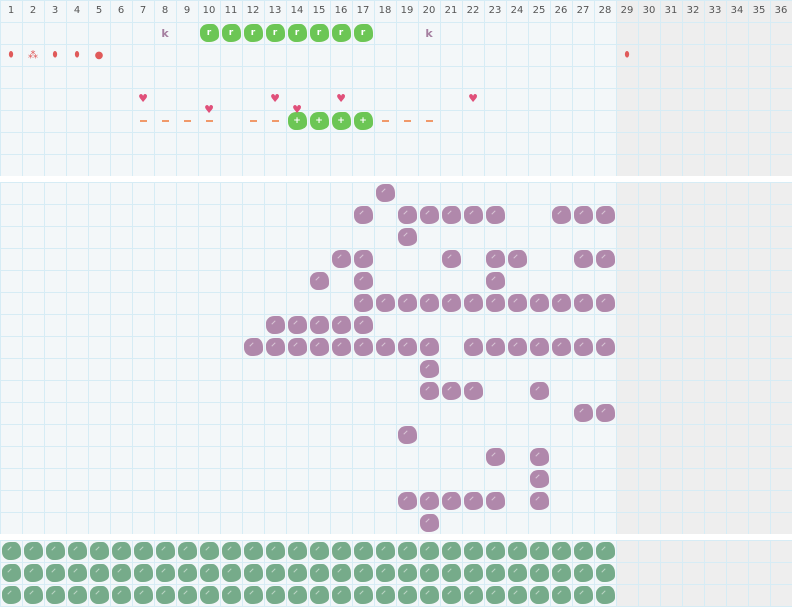 The height and width of the screenshot is (607, 792). What do you see at coordinates (77, 55) in the screenshot?
I see `drum-note: ⬮` at bounding box center [77, 55].